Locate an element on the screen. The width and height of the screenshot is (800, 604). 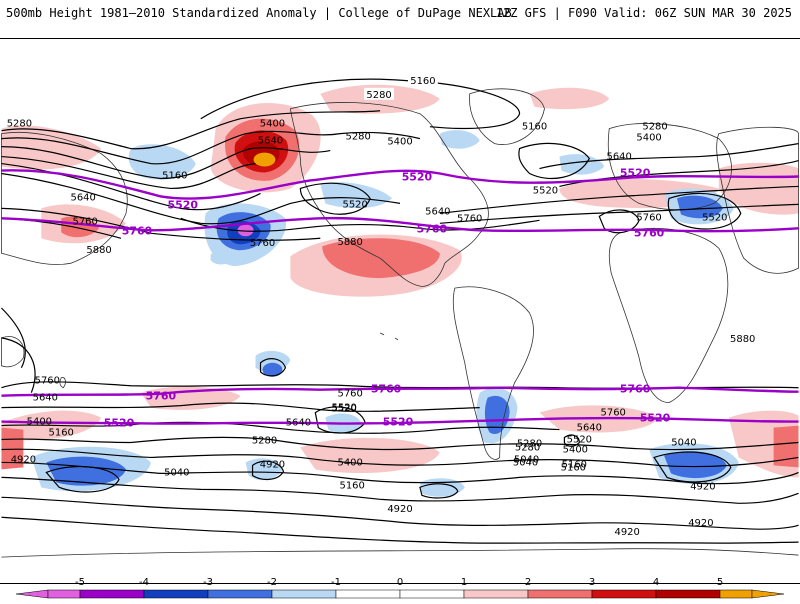
label-black-43: 5760 is located at coordinates (613, 413).